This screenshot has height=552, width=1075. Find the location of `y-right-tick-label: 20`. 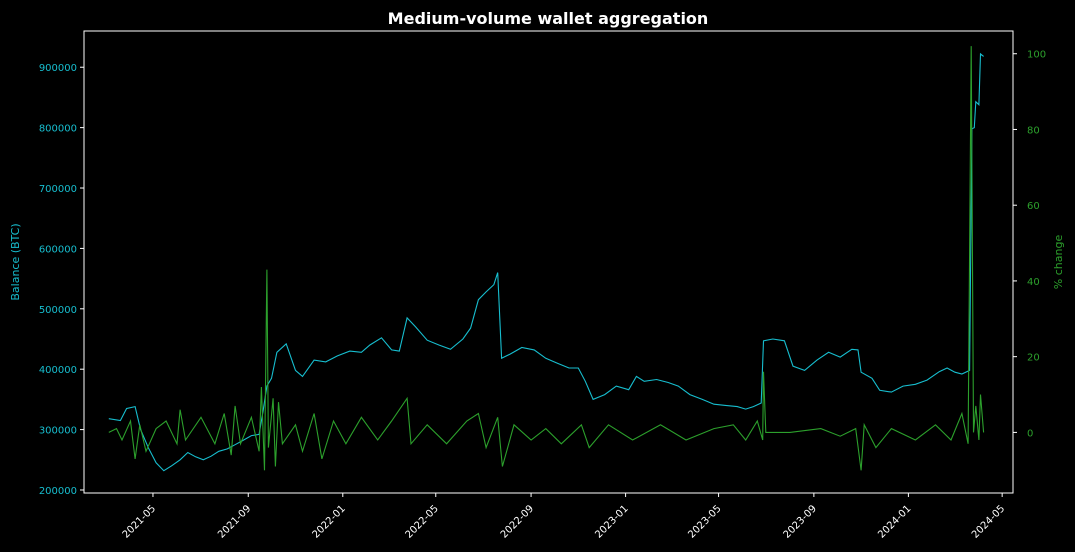

y-right-tick-label: 20 is located at coordinates (1033, 358).